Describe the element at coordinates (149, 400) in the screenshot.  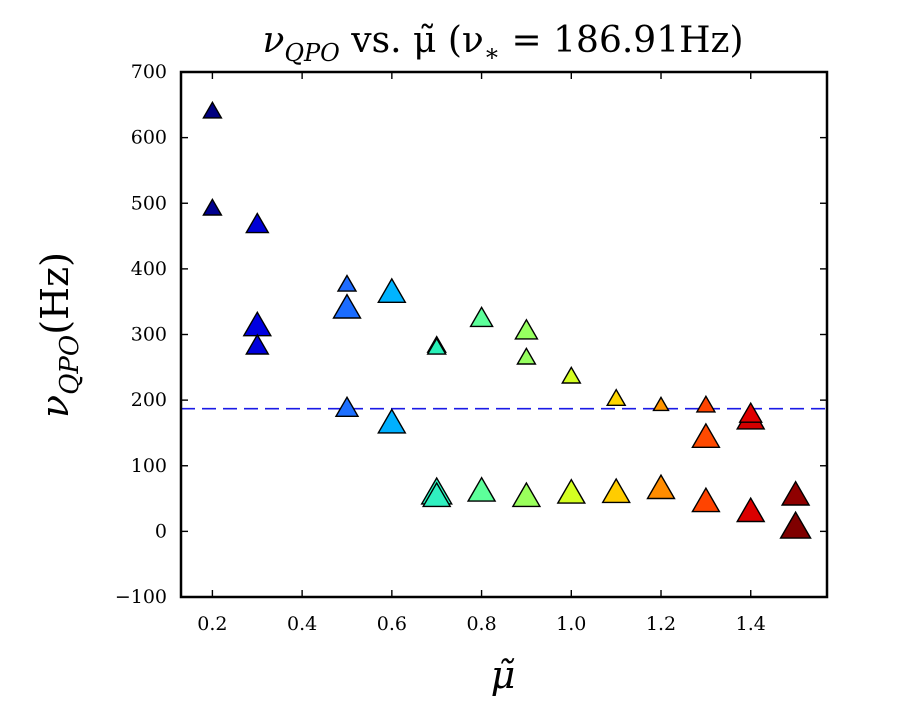
I see `y-tick-label-3: 200` at that location.